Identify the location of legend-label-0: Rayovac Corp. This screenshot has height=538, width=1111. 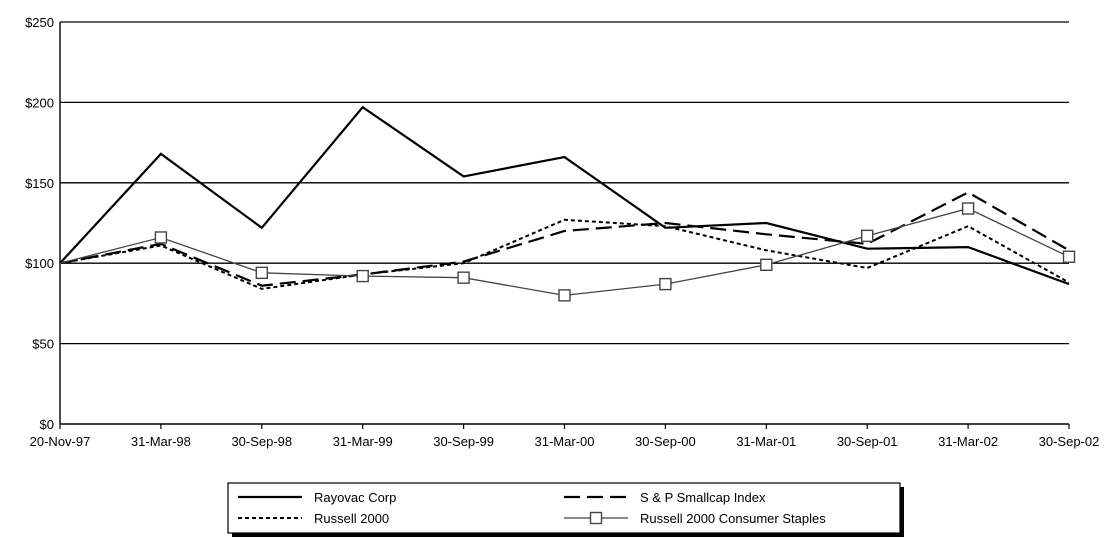
(355, 497).